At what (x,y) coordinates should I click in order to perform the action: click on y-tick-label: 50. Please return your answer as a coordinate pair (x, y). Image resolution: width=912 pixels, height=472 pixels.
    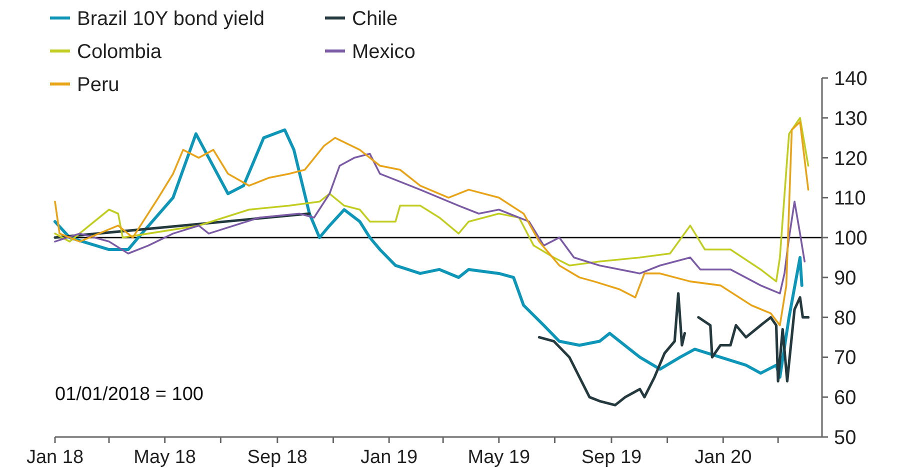
    Looking at the image, I should click on (845, 438).